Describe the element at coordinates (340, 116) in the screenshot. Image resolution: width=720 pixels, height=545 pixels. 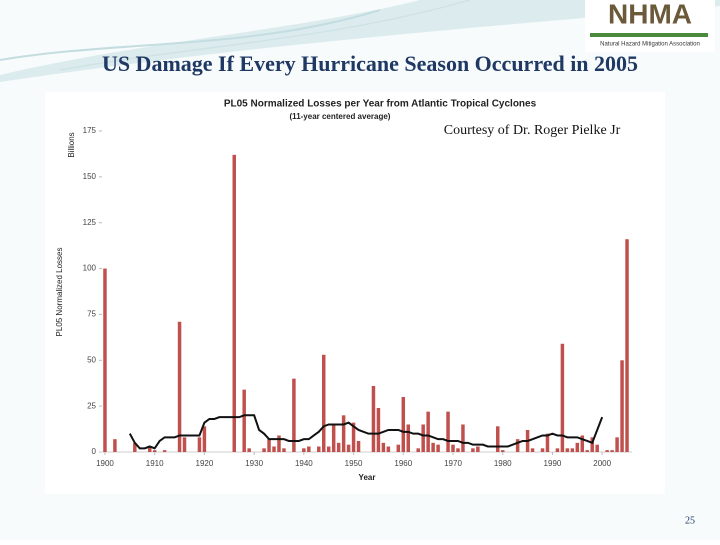
I see `chart-subtitle: (11-year centered average)` at that location.